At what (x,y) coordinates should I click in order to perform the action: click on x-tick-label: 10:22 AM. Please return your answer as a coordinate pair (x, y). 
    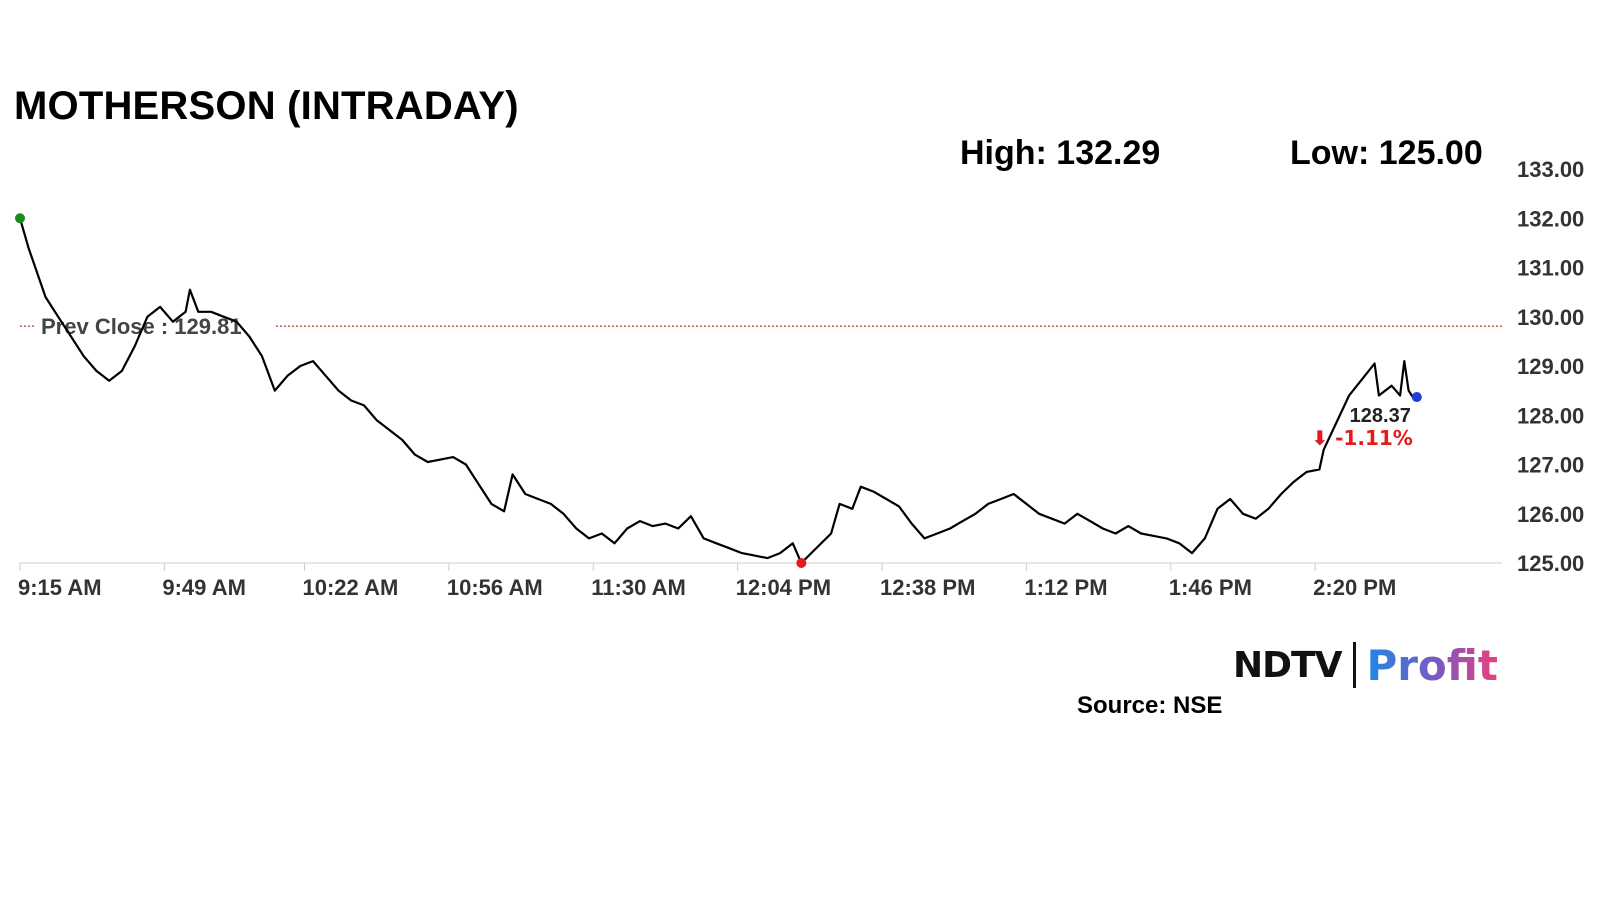
    Looking at the image, I should click on (351, 587).